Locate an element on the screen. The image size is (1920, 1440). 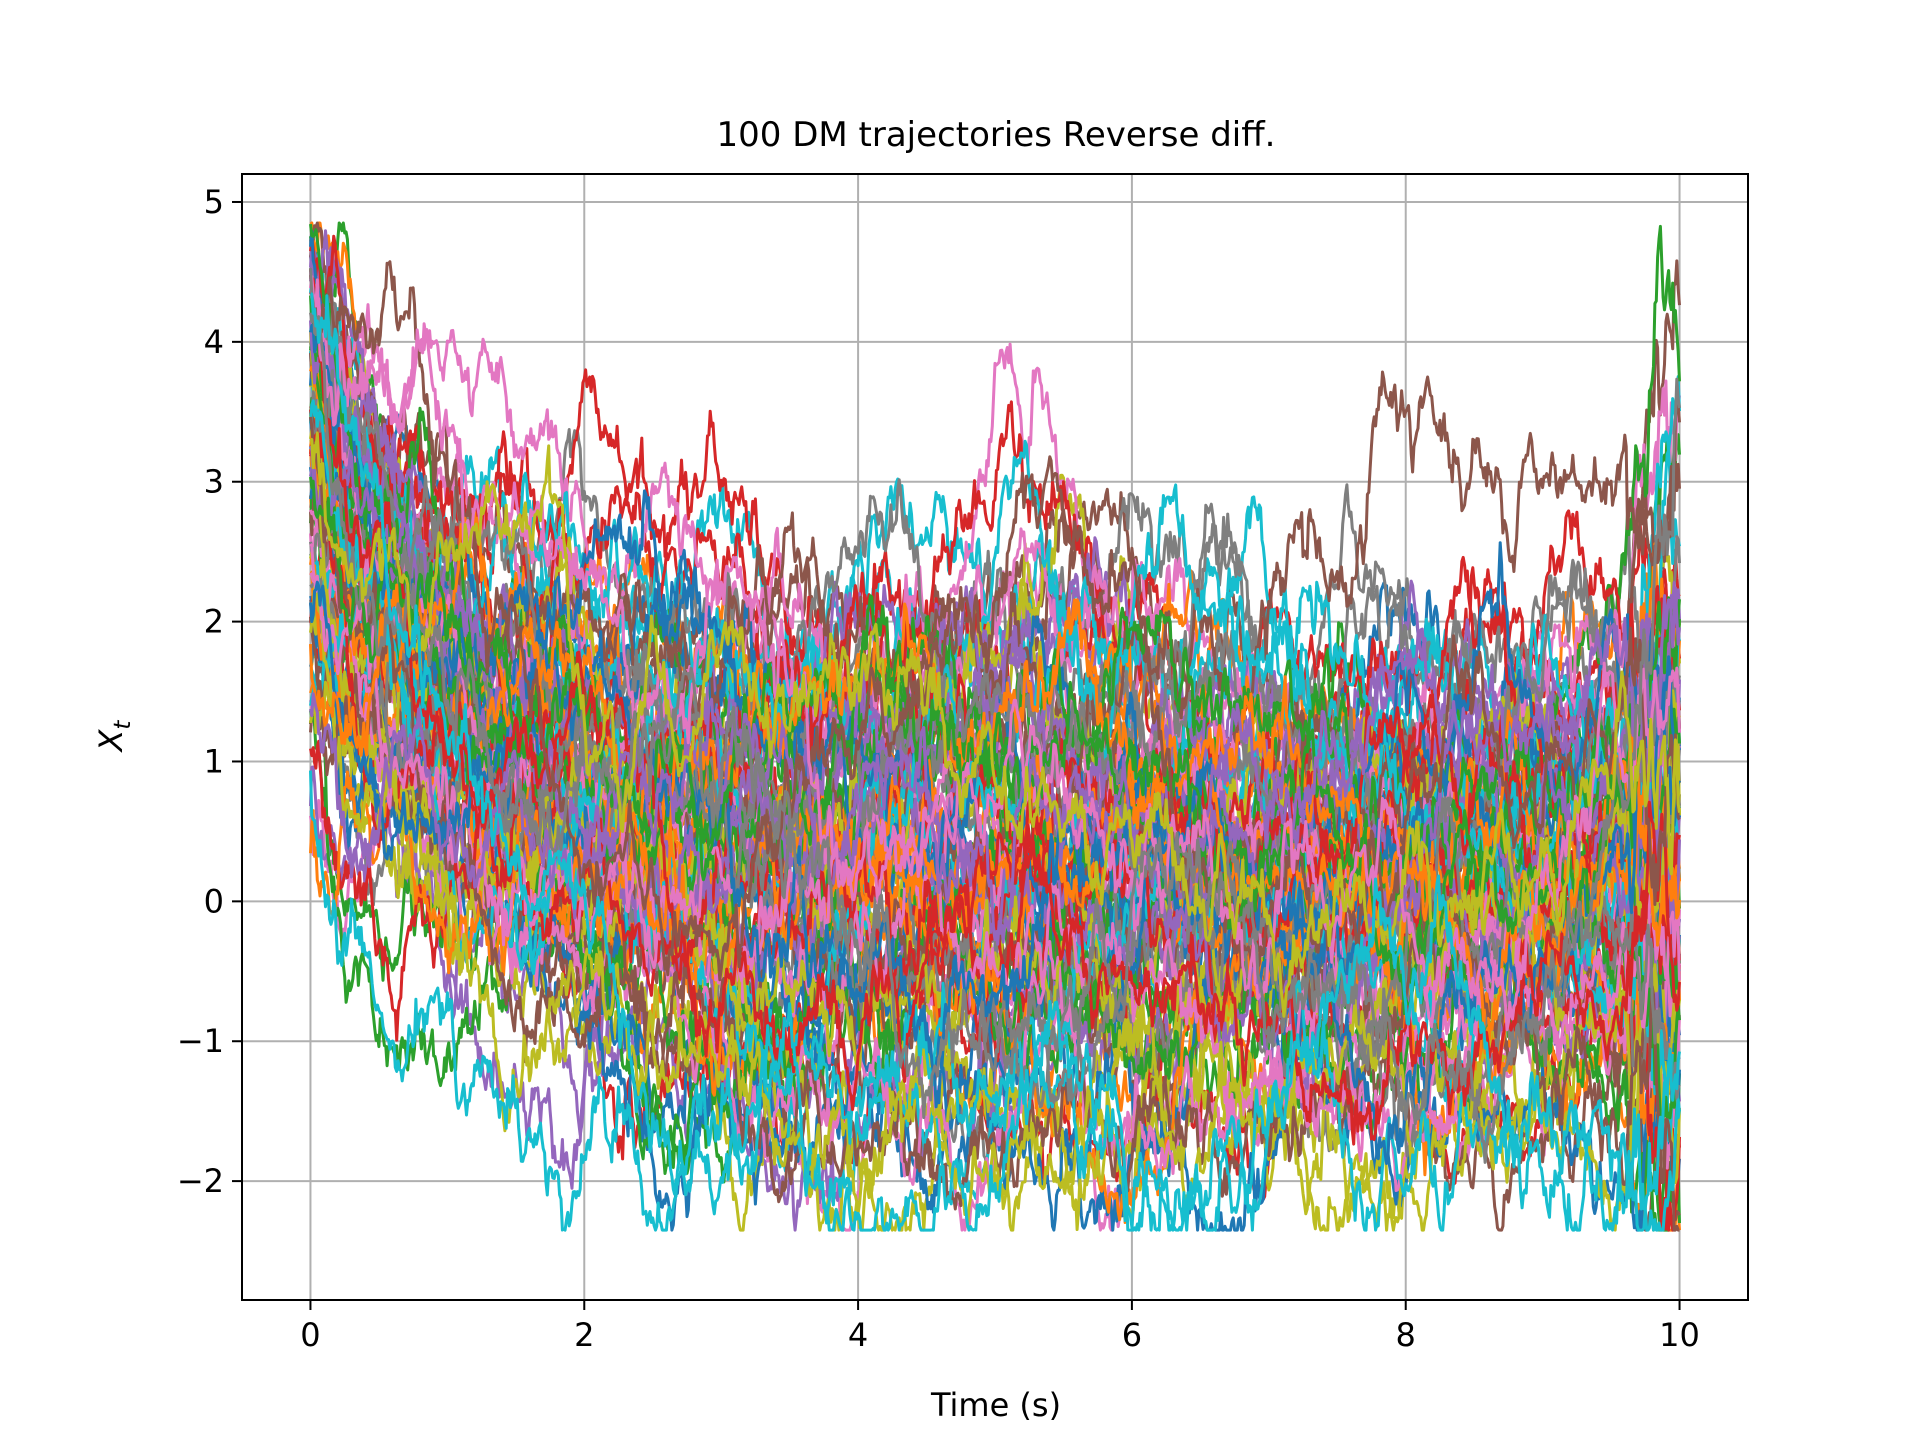
y-tick-label: 4 is located at coordinates (214, 342).